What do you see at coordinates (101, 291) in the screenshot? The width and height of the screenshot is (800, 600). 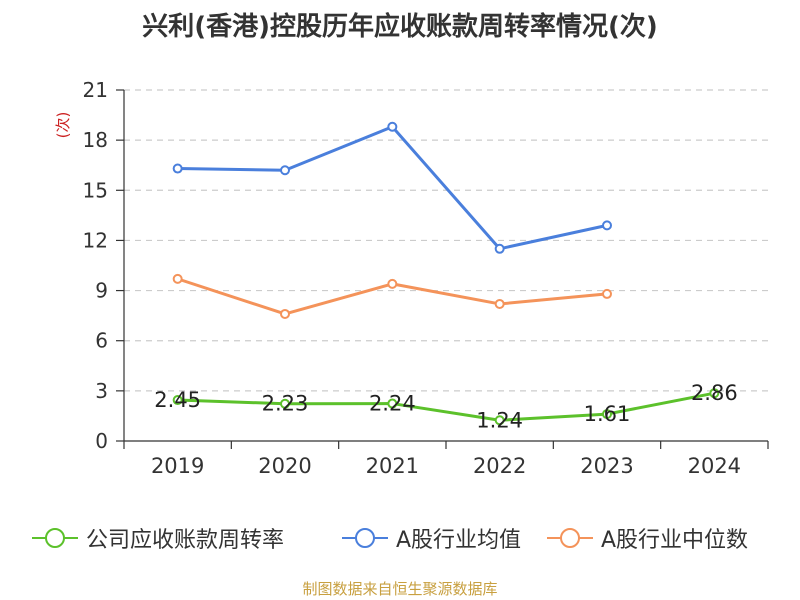 I see `y-tick-label: 9` at bounding box center [101, 291].